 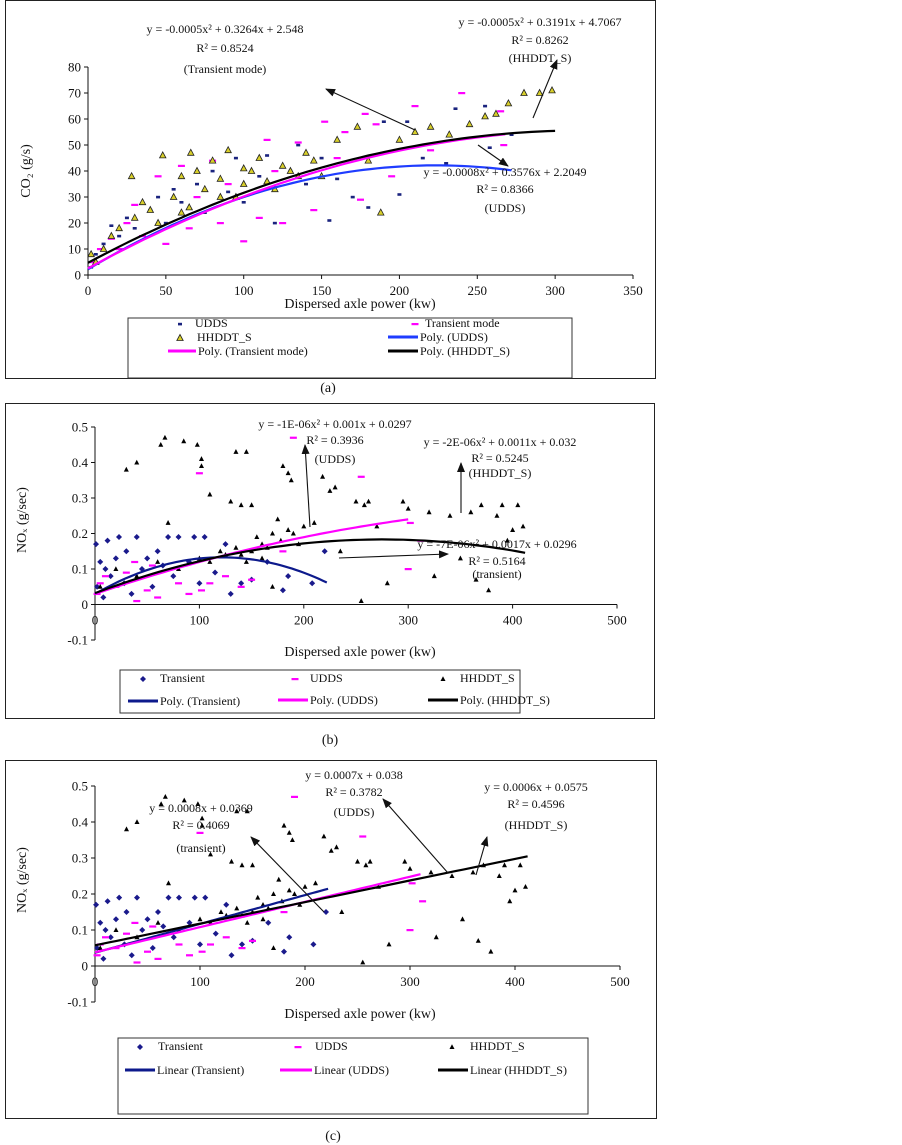 What do you see at coordinates (505, 172) in the screenshot?
I see `trendline-equation: y = -0.0008x² + 0.3576x + 2.2049` at bounding box center [505, 172].